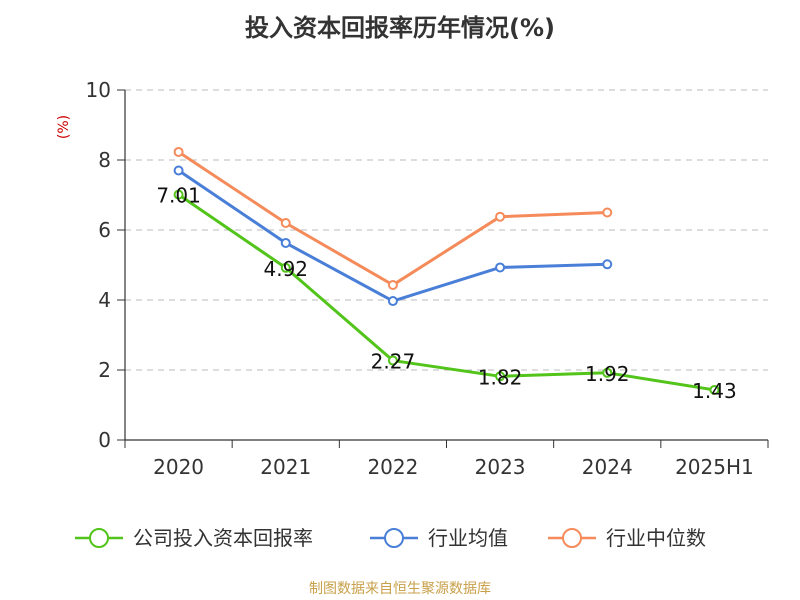 The width and height of the screenshot is (800, 600). Describe the element at coordinates (104, 160) in the screenshot. I see `y-tick-label: 8` at that location.